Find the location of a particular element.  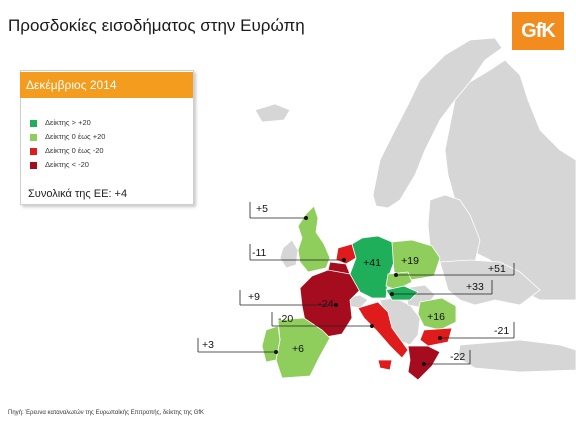

country-uk is located at coordinates (314, 239).